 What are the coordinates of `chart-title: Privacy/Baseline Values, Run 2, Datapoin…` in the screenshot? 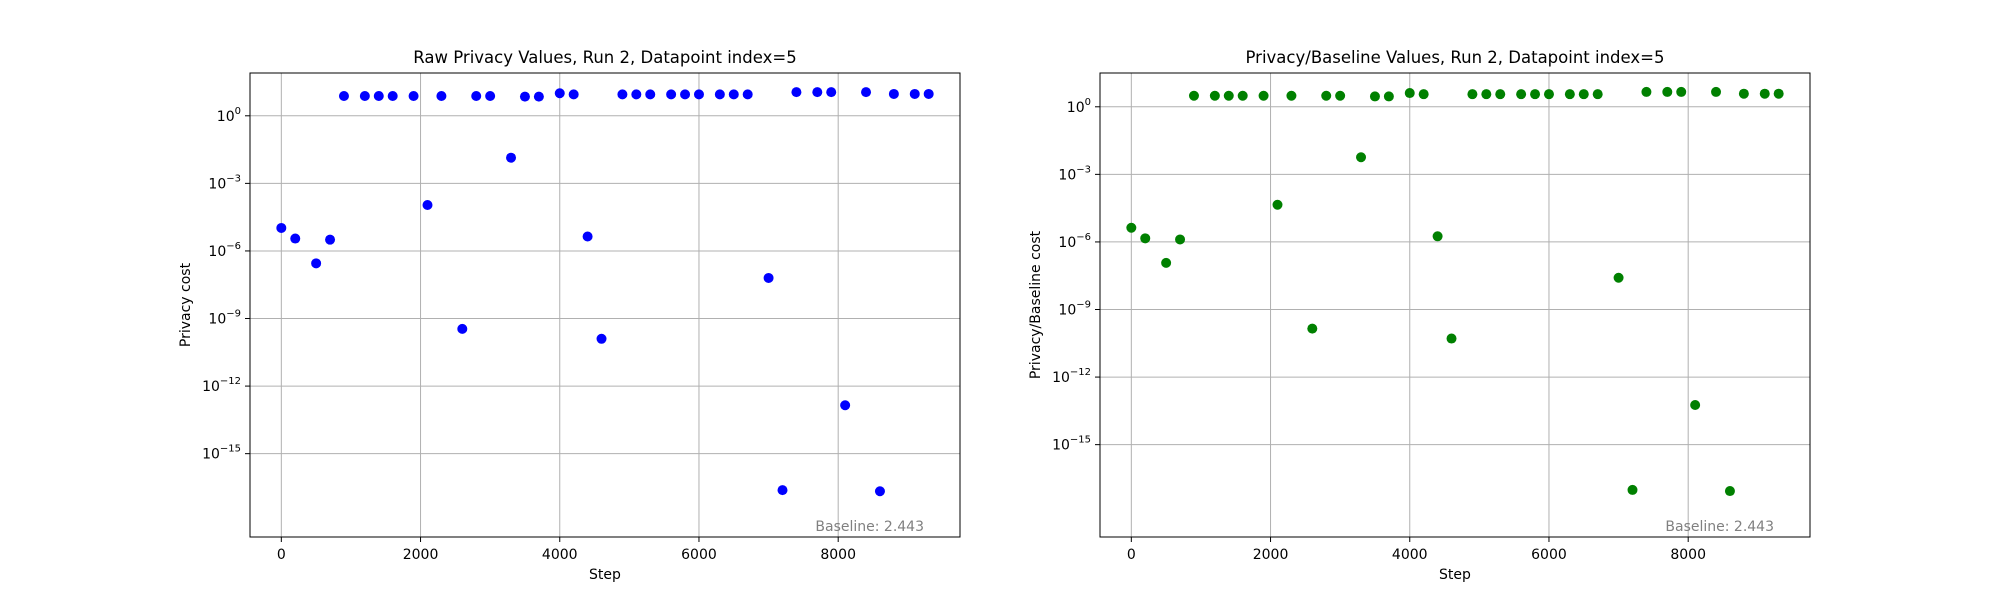 It's located at (1455, 57).